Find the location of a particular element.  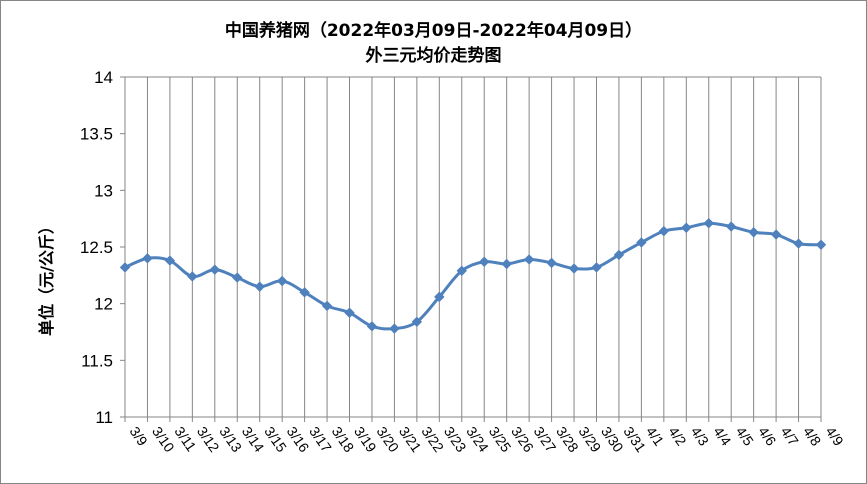

x-tick-label: 3/10 is located at coordinates (163, 440).